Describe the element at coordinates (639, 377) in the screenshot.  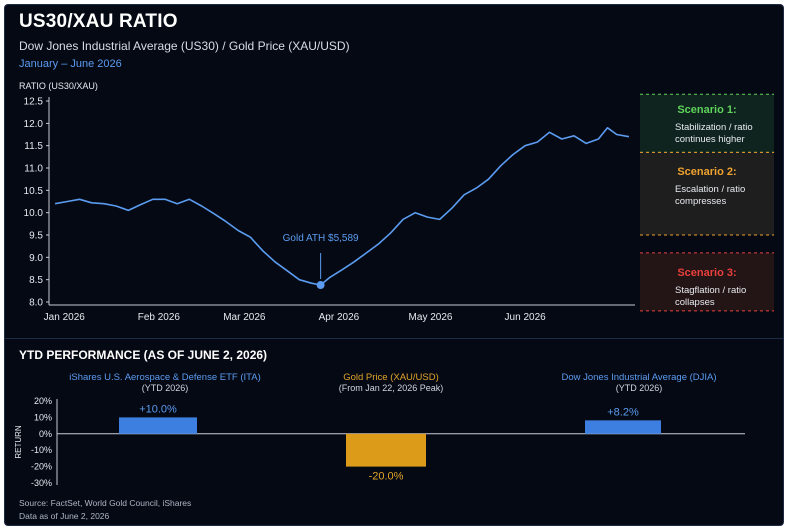
I see `perf-djia-title: Dow Jones Industrial Average (DJIA)` at that location.